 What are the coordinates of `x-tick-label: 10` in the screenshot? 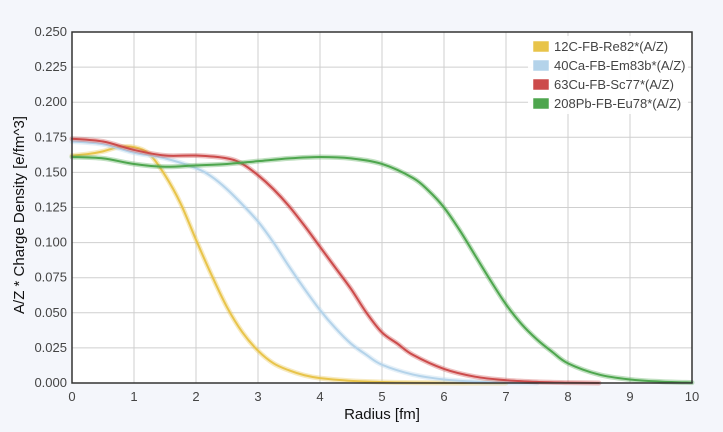 It's located at (692, 396).